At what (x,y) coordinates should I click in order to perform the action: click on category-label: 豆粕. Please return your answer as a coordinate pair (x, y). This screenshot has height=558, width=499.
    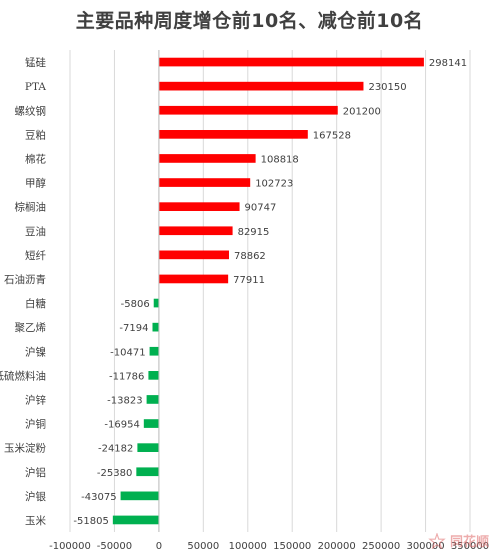
    Looking at the image, I should click on (35, 134).